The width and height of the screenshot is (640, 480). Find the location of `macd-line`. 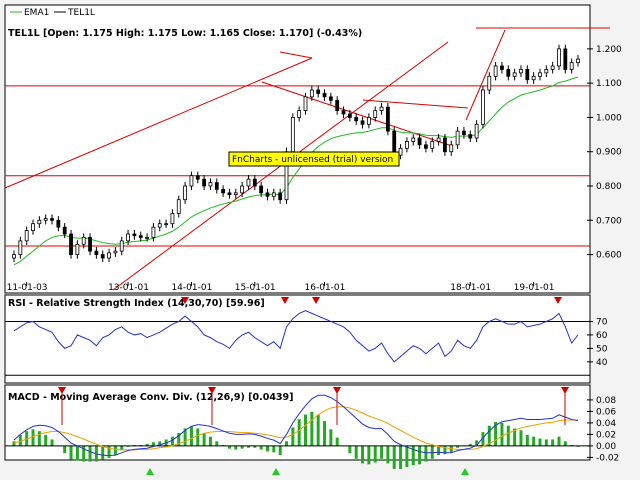

macd-line is located at coordinates (296, 425).